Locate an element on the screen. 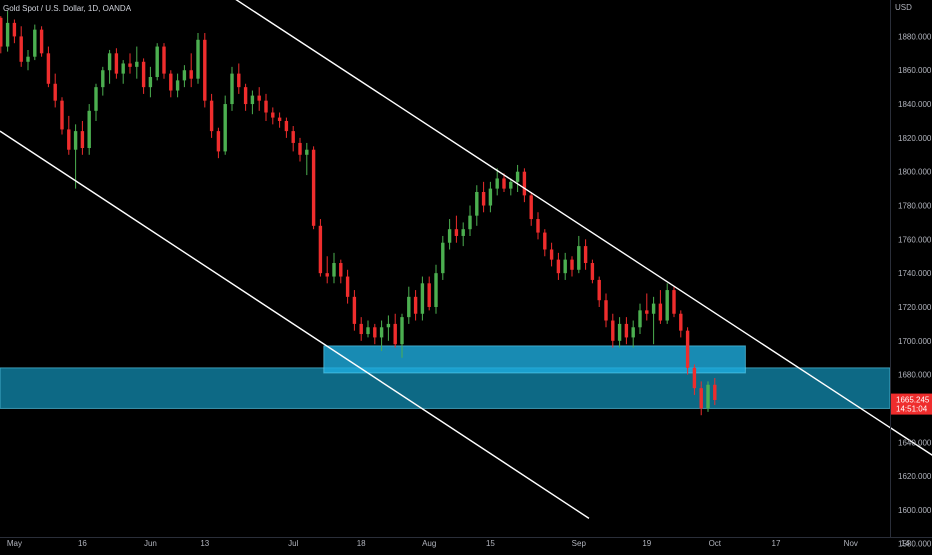 The width and height of the screenshot is (932, 555). time-tick-label: 15 is located at coordinates (490, 543).